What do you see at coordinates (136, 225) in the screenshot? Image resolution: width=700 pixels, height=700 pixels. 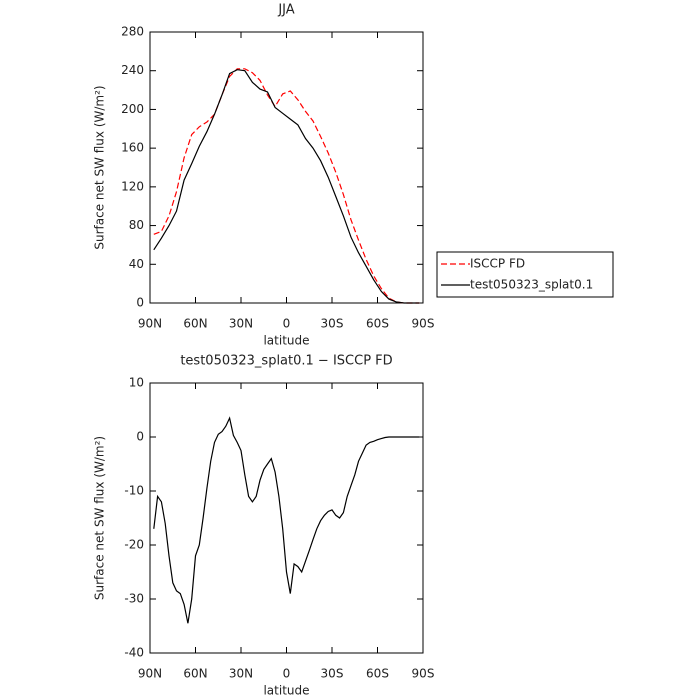 I see `y-tick-label: 80` at bounding box center [136, 225].